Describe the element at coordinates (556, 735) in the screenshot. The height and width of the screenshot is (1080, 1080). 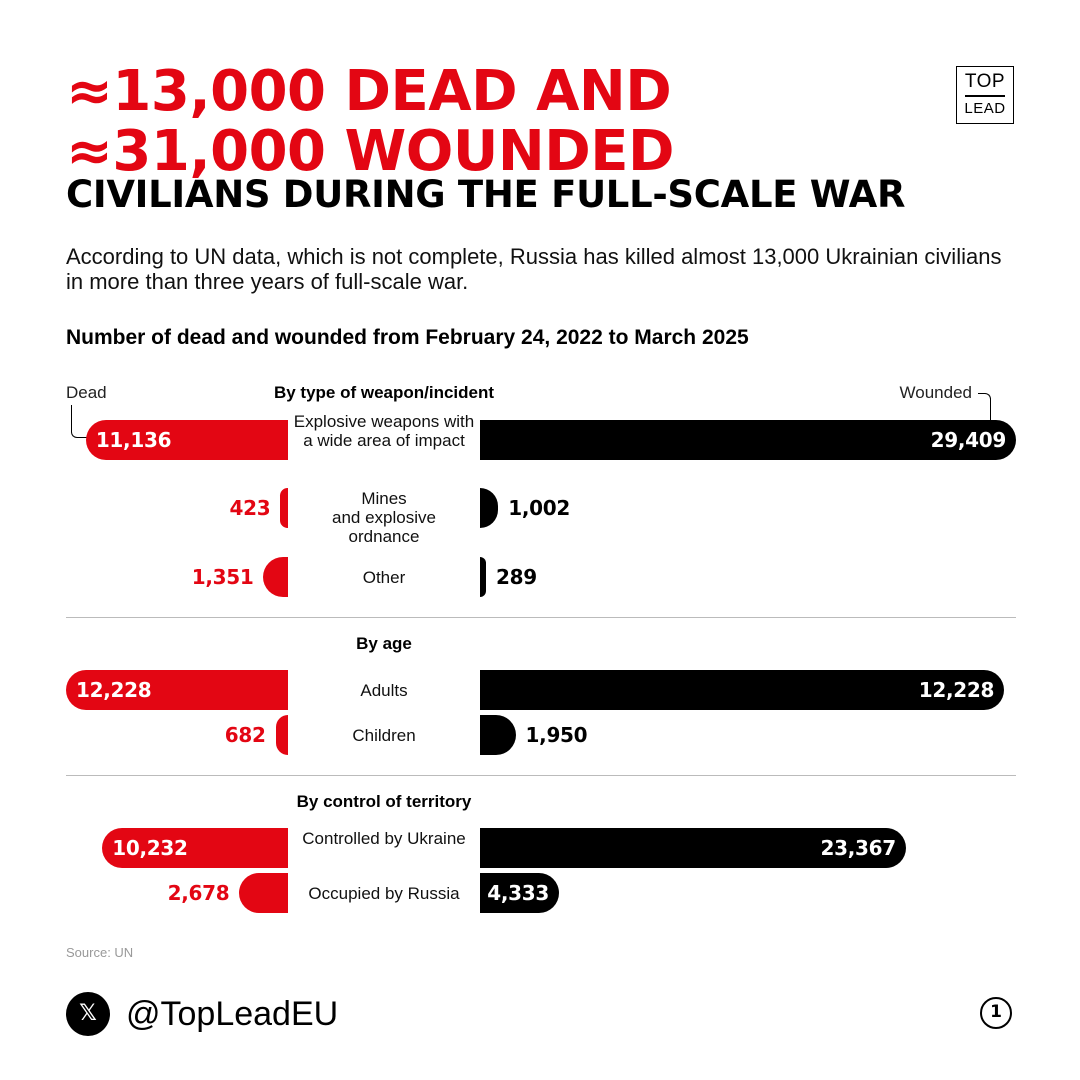
I see `wounded-value-label: 1,950` at that location.